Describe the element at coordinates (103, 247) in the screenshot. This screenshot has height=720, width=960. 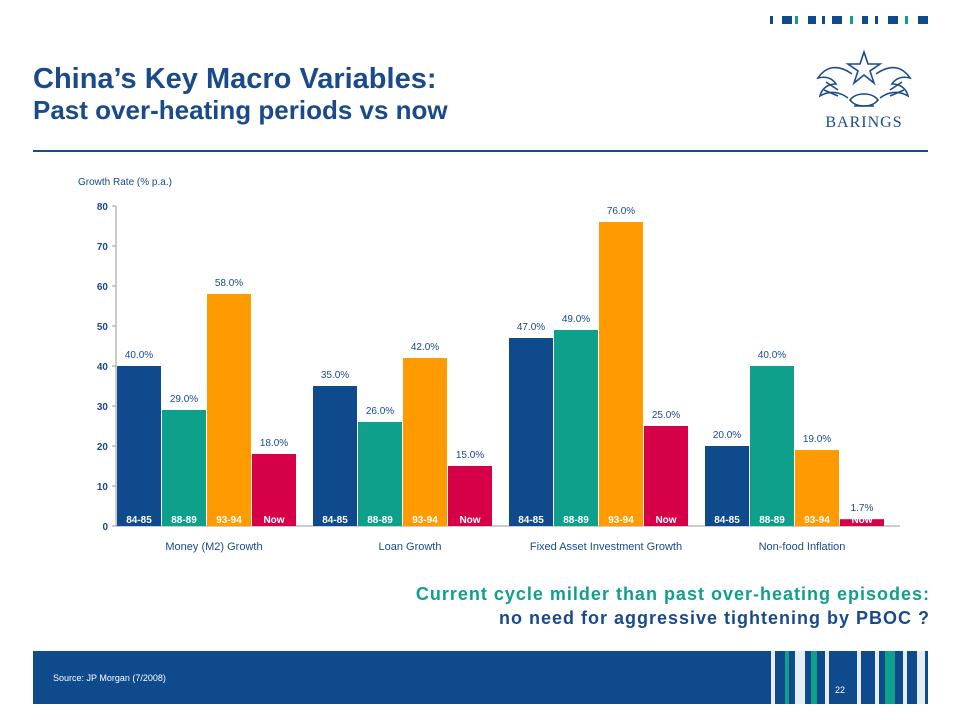
I see `y-tick-label: 70` at that location.